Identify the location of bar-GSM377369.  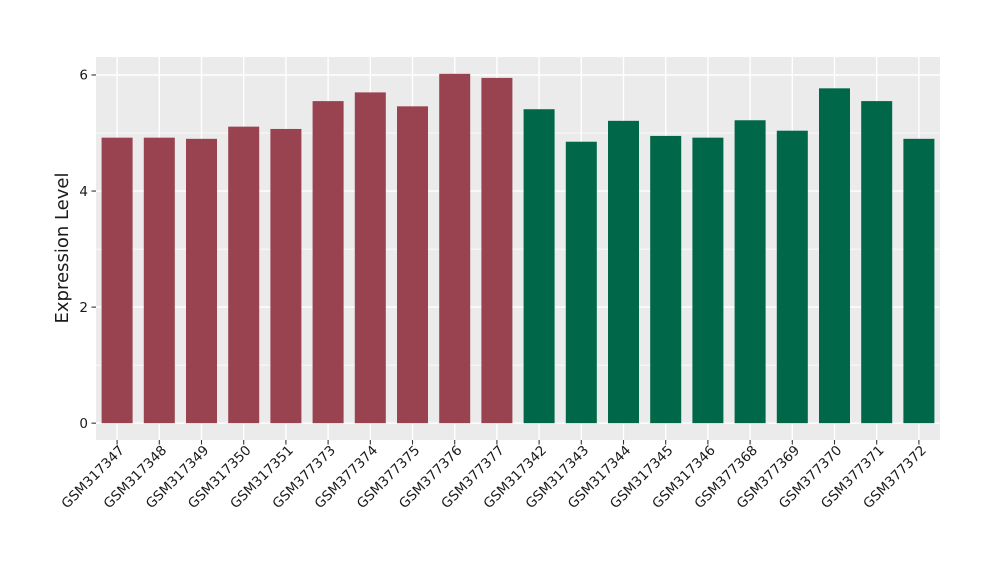
(792, 277).